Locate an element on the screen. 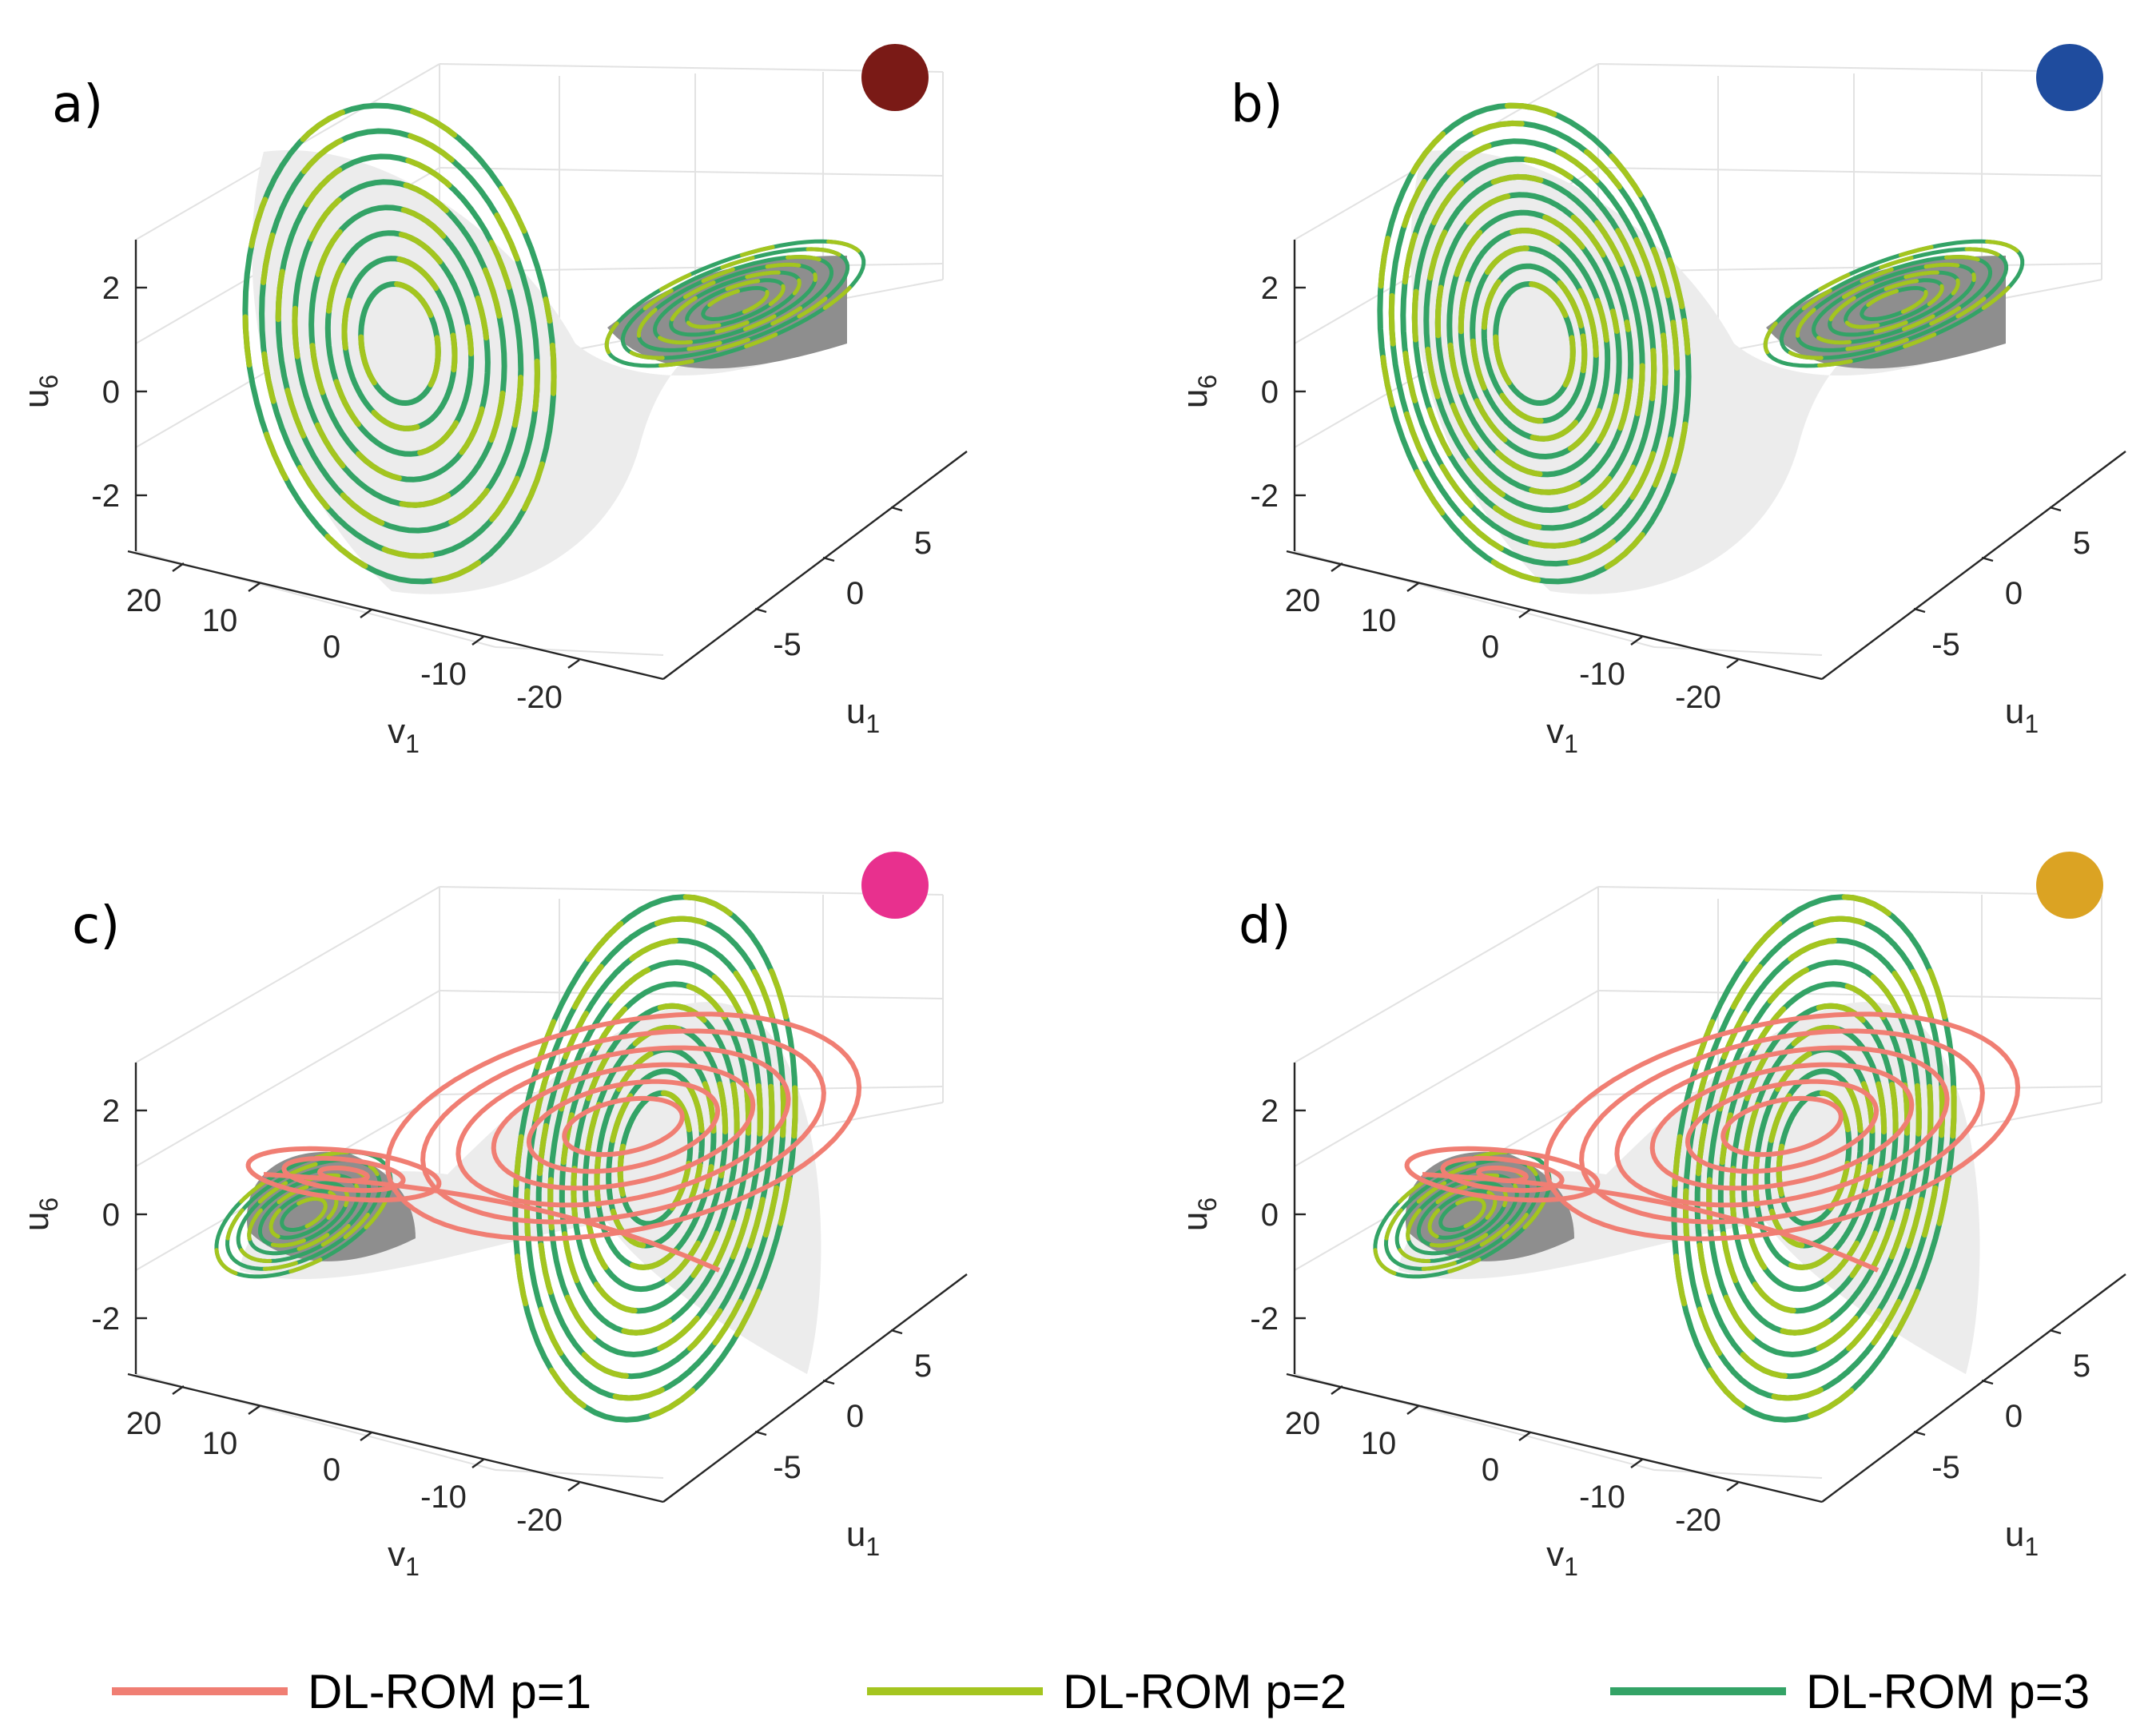  z-tick-label: -2 is located at coordinates (1264, 1319).